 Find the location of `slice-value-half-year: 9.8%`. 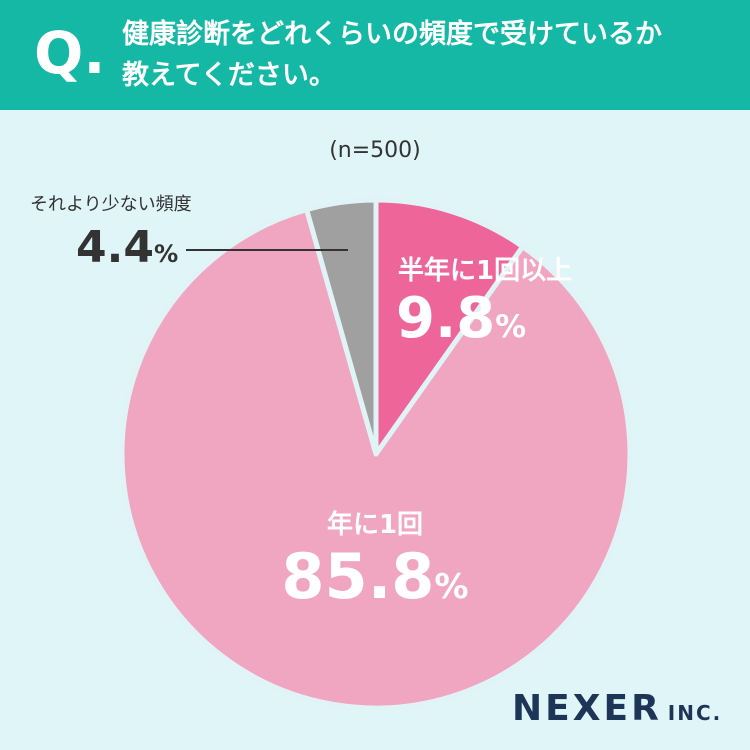

slice-value-half-year: 9.8% is located at coordinates (461, 318).